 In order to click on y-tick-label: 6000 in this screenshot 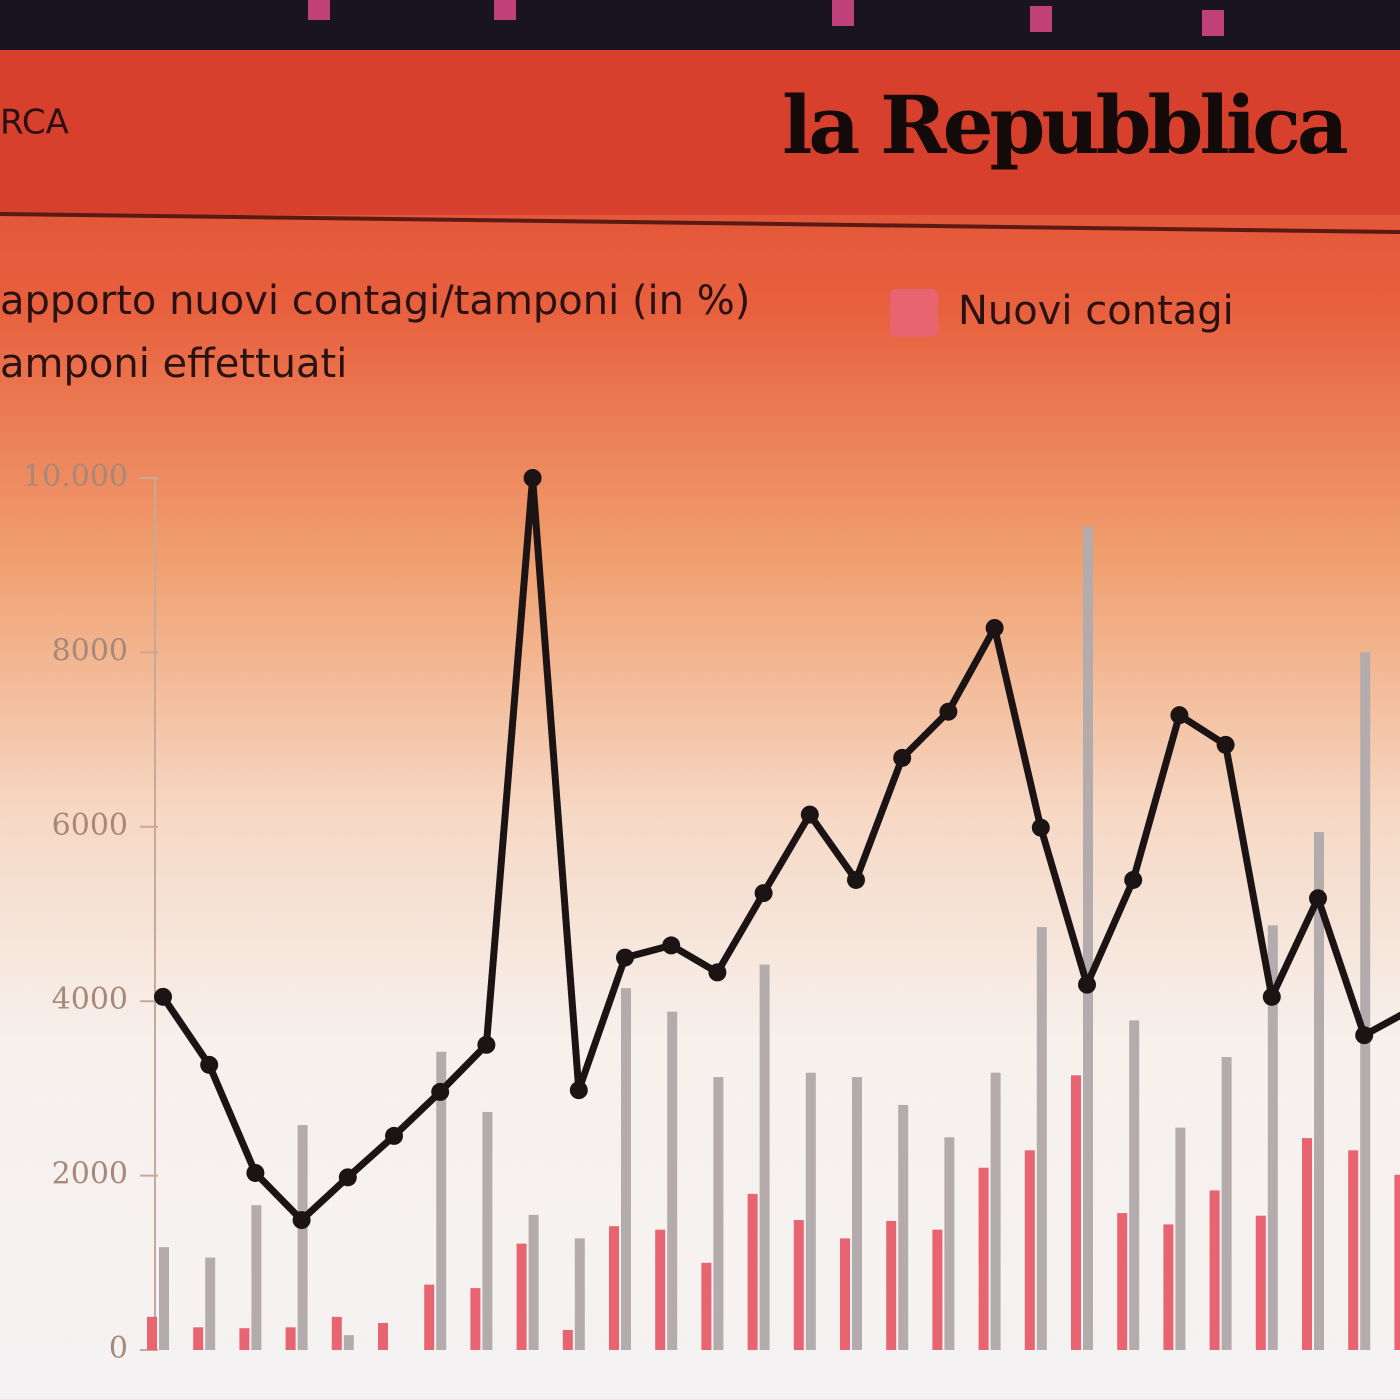, I will do `click(90, 825)`.